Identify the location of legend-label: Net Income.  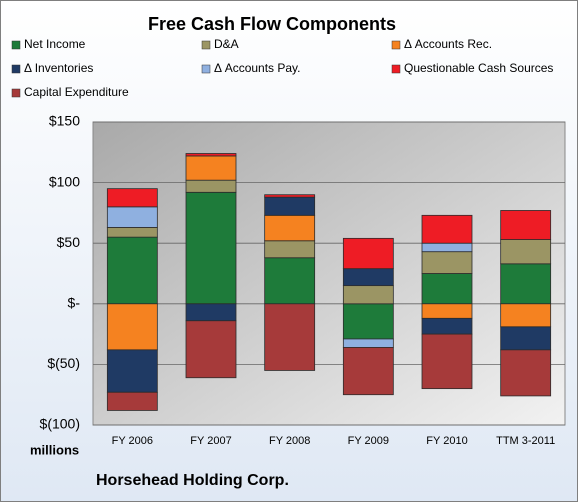
(55, 44).